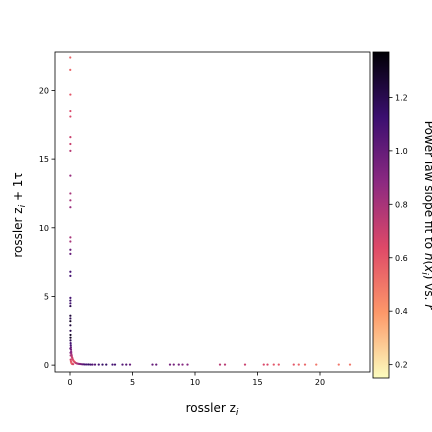 The height and width of the screenshot is (432, 432). I want to click on colorbar-tick-label: 1.2, so click(401, 97).